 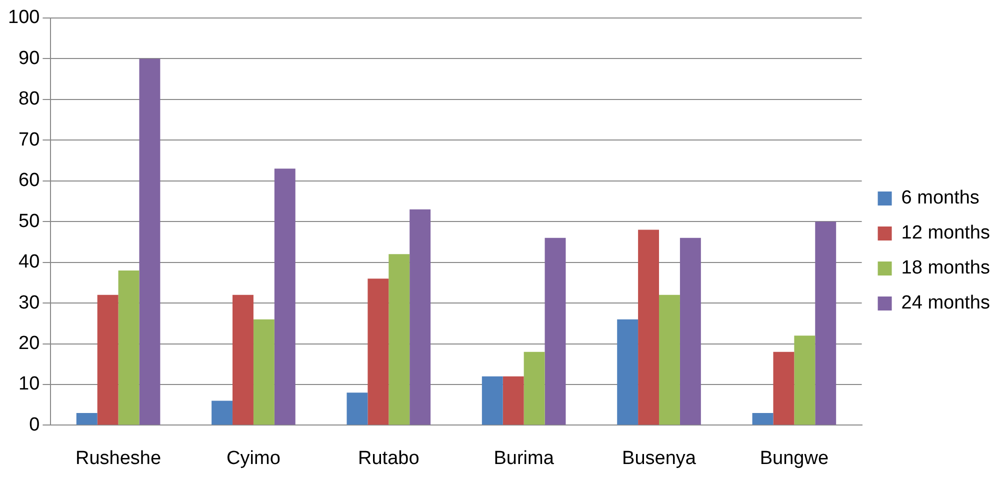 What do you see at coordinates (29, 139) in the screenshot?
I see `y-tick-label: 70` at bounding box center [29, 139].